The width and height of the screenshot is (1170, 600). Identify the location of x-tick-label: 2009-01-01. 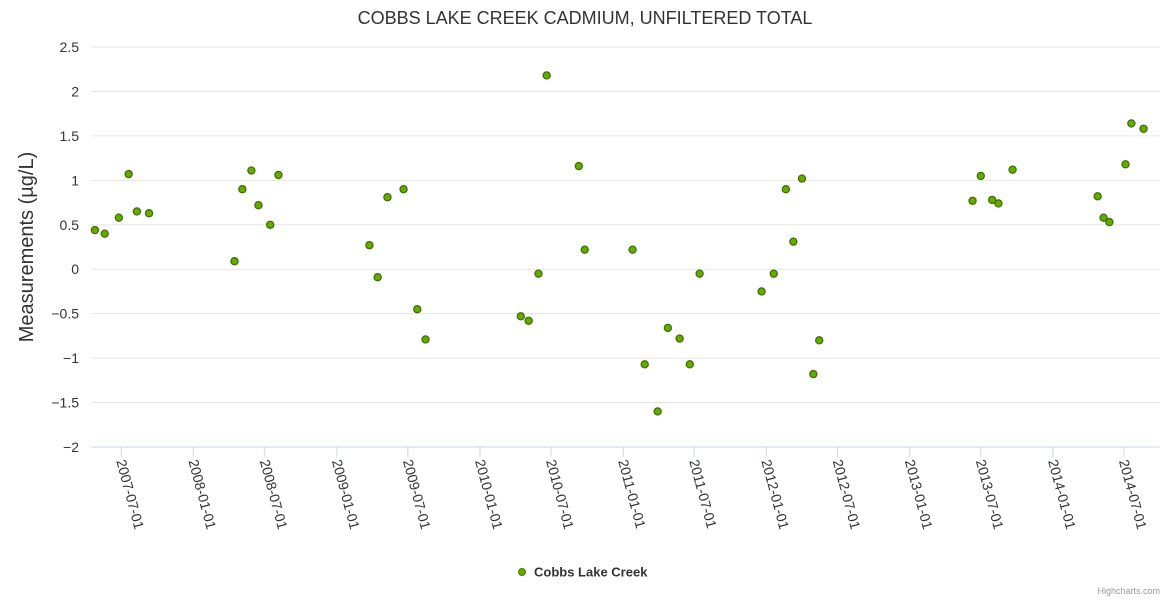
(346, 495).